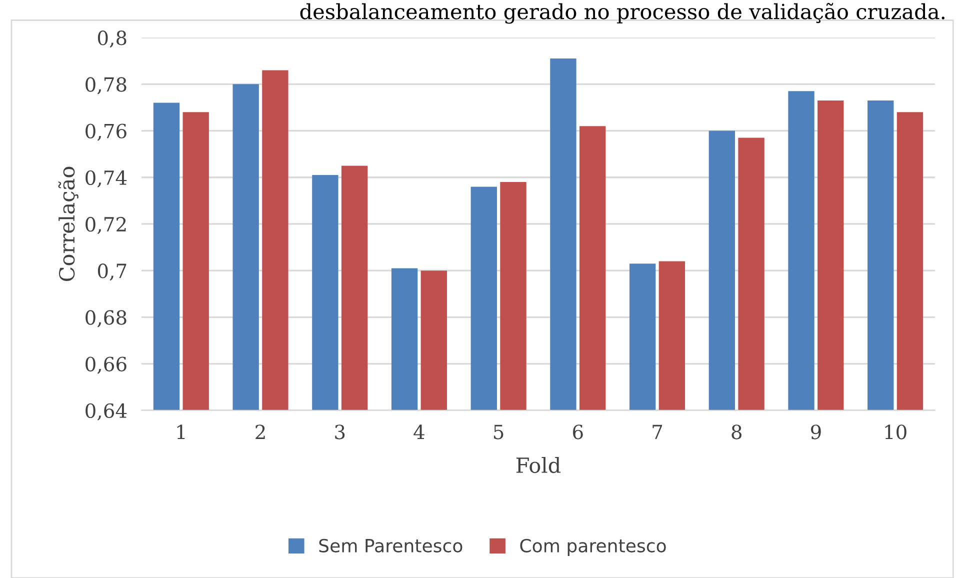  I want to click on y-tick-label: 0,76, so click(106, 132).